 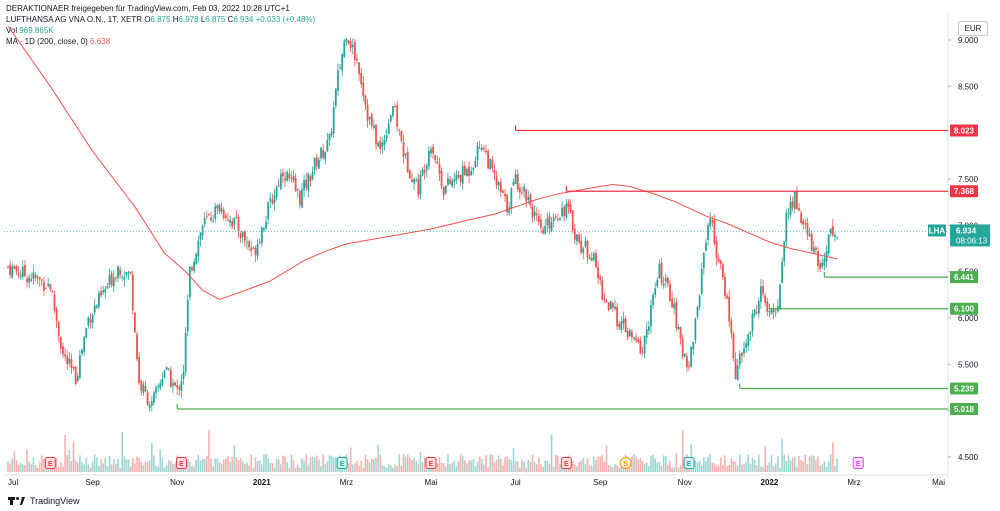 What do you see at coordinates (770, 482) in the screenshot?
I see `x-tick-label: 2022` at bounding box center [770, 482].